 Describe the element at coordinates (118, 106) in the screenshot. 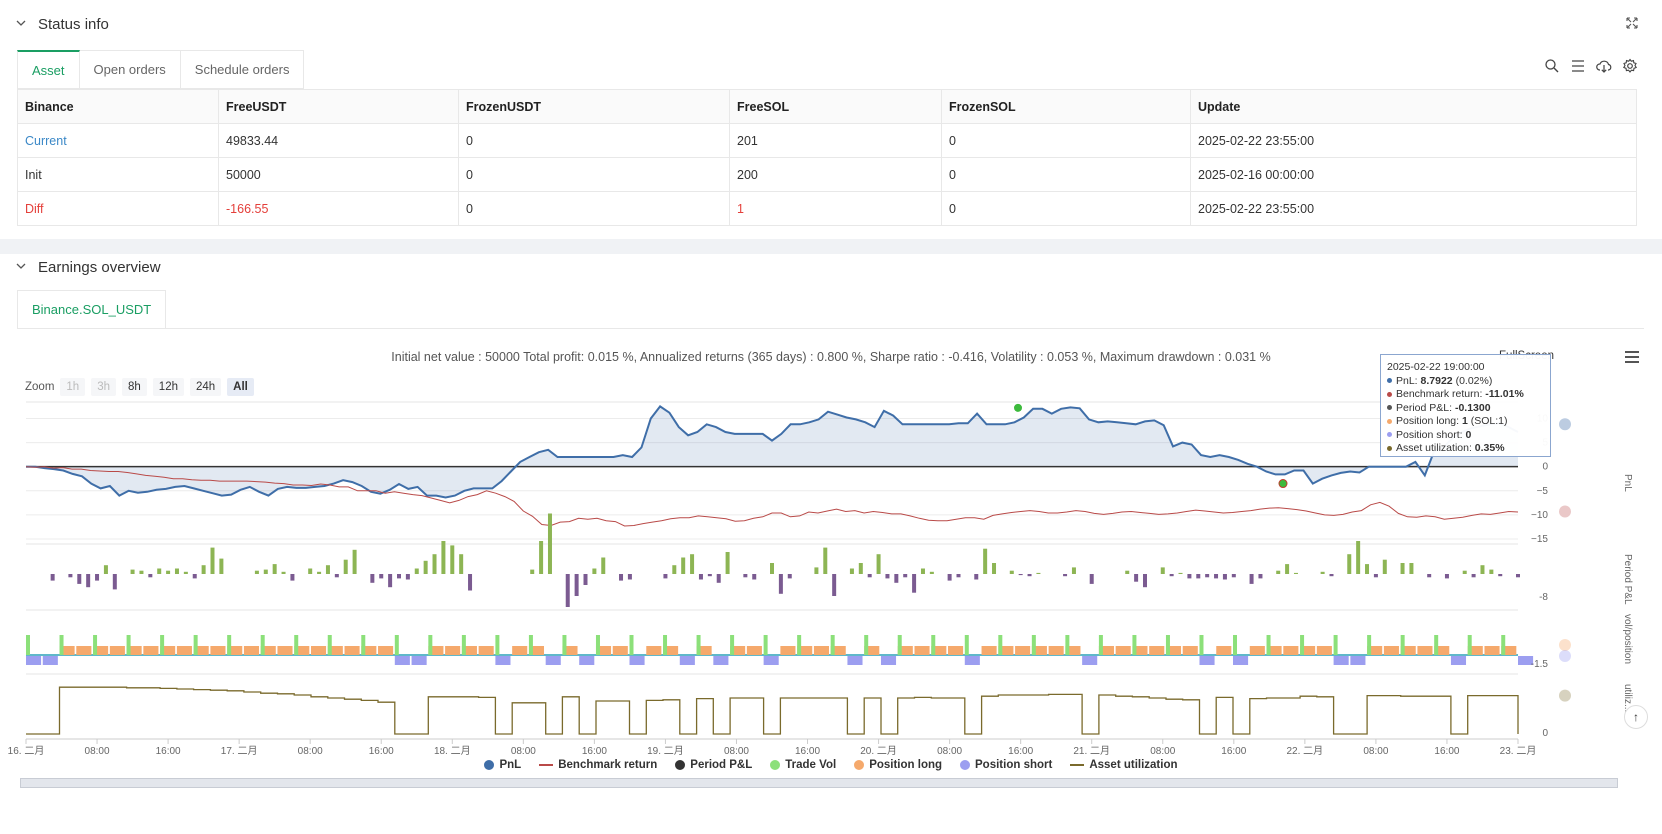

I see `col-header: Binance` at that location.